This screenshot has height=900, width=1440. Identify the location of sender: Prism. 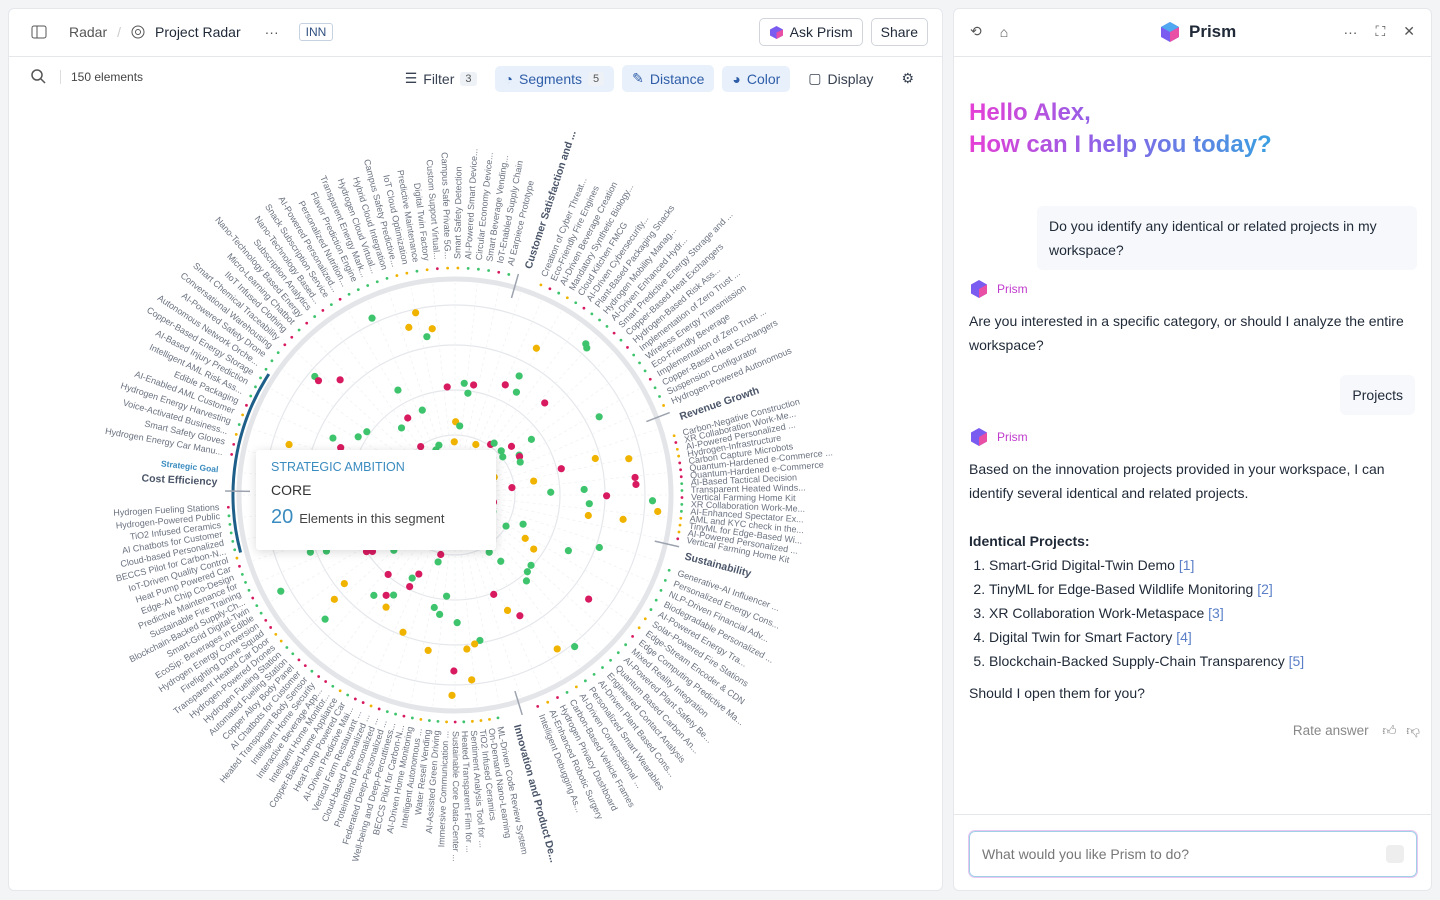
(1012, 289).